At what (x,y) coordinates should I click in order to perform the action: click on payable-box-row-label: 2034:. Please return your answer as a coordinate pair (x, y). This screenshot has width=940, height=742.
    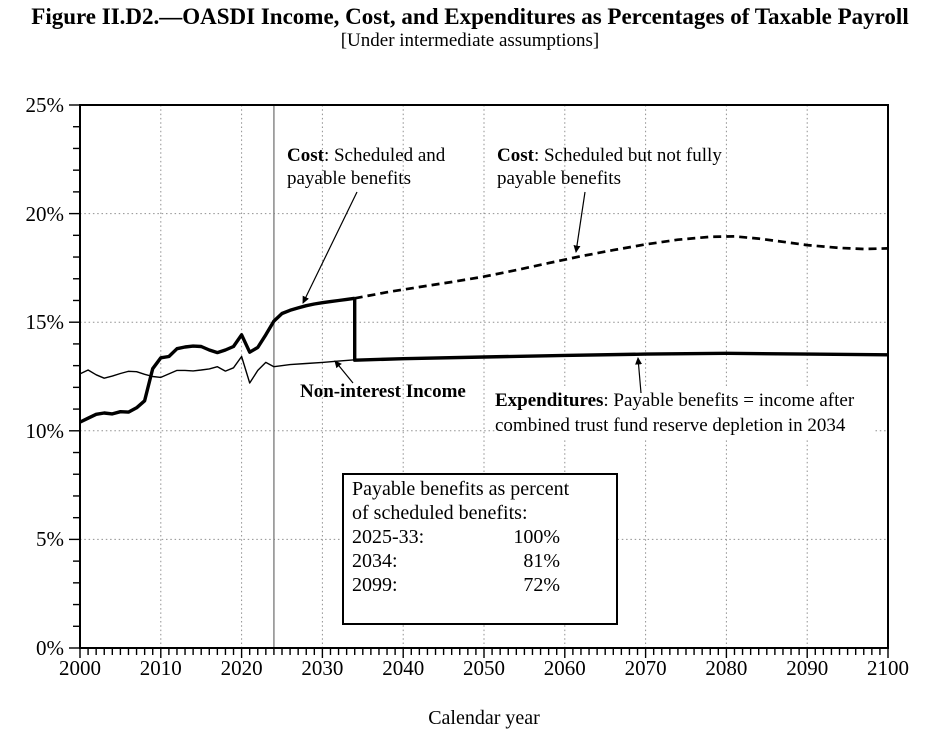
    Looking at the image, I should click on (375, 561).